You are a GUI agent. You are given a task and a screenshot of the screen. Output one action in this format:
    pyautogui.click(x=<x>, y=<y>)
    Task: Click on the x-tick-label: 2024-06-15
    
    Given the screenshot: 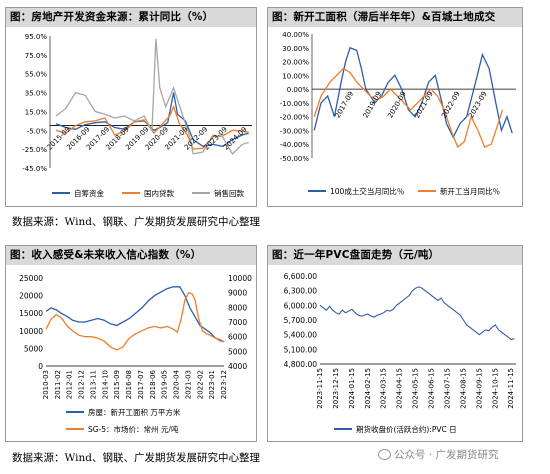 What is the action you would take?
    pyautogui.click(x=432, y=388)
    